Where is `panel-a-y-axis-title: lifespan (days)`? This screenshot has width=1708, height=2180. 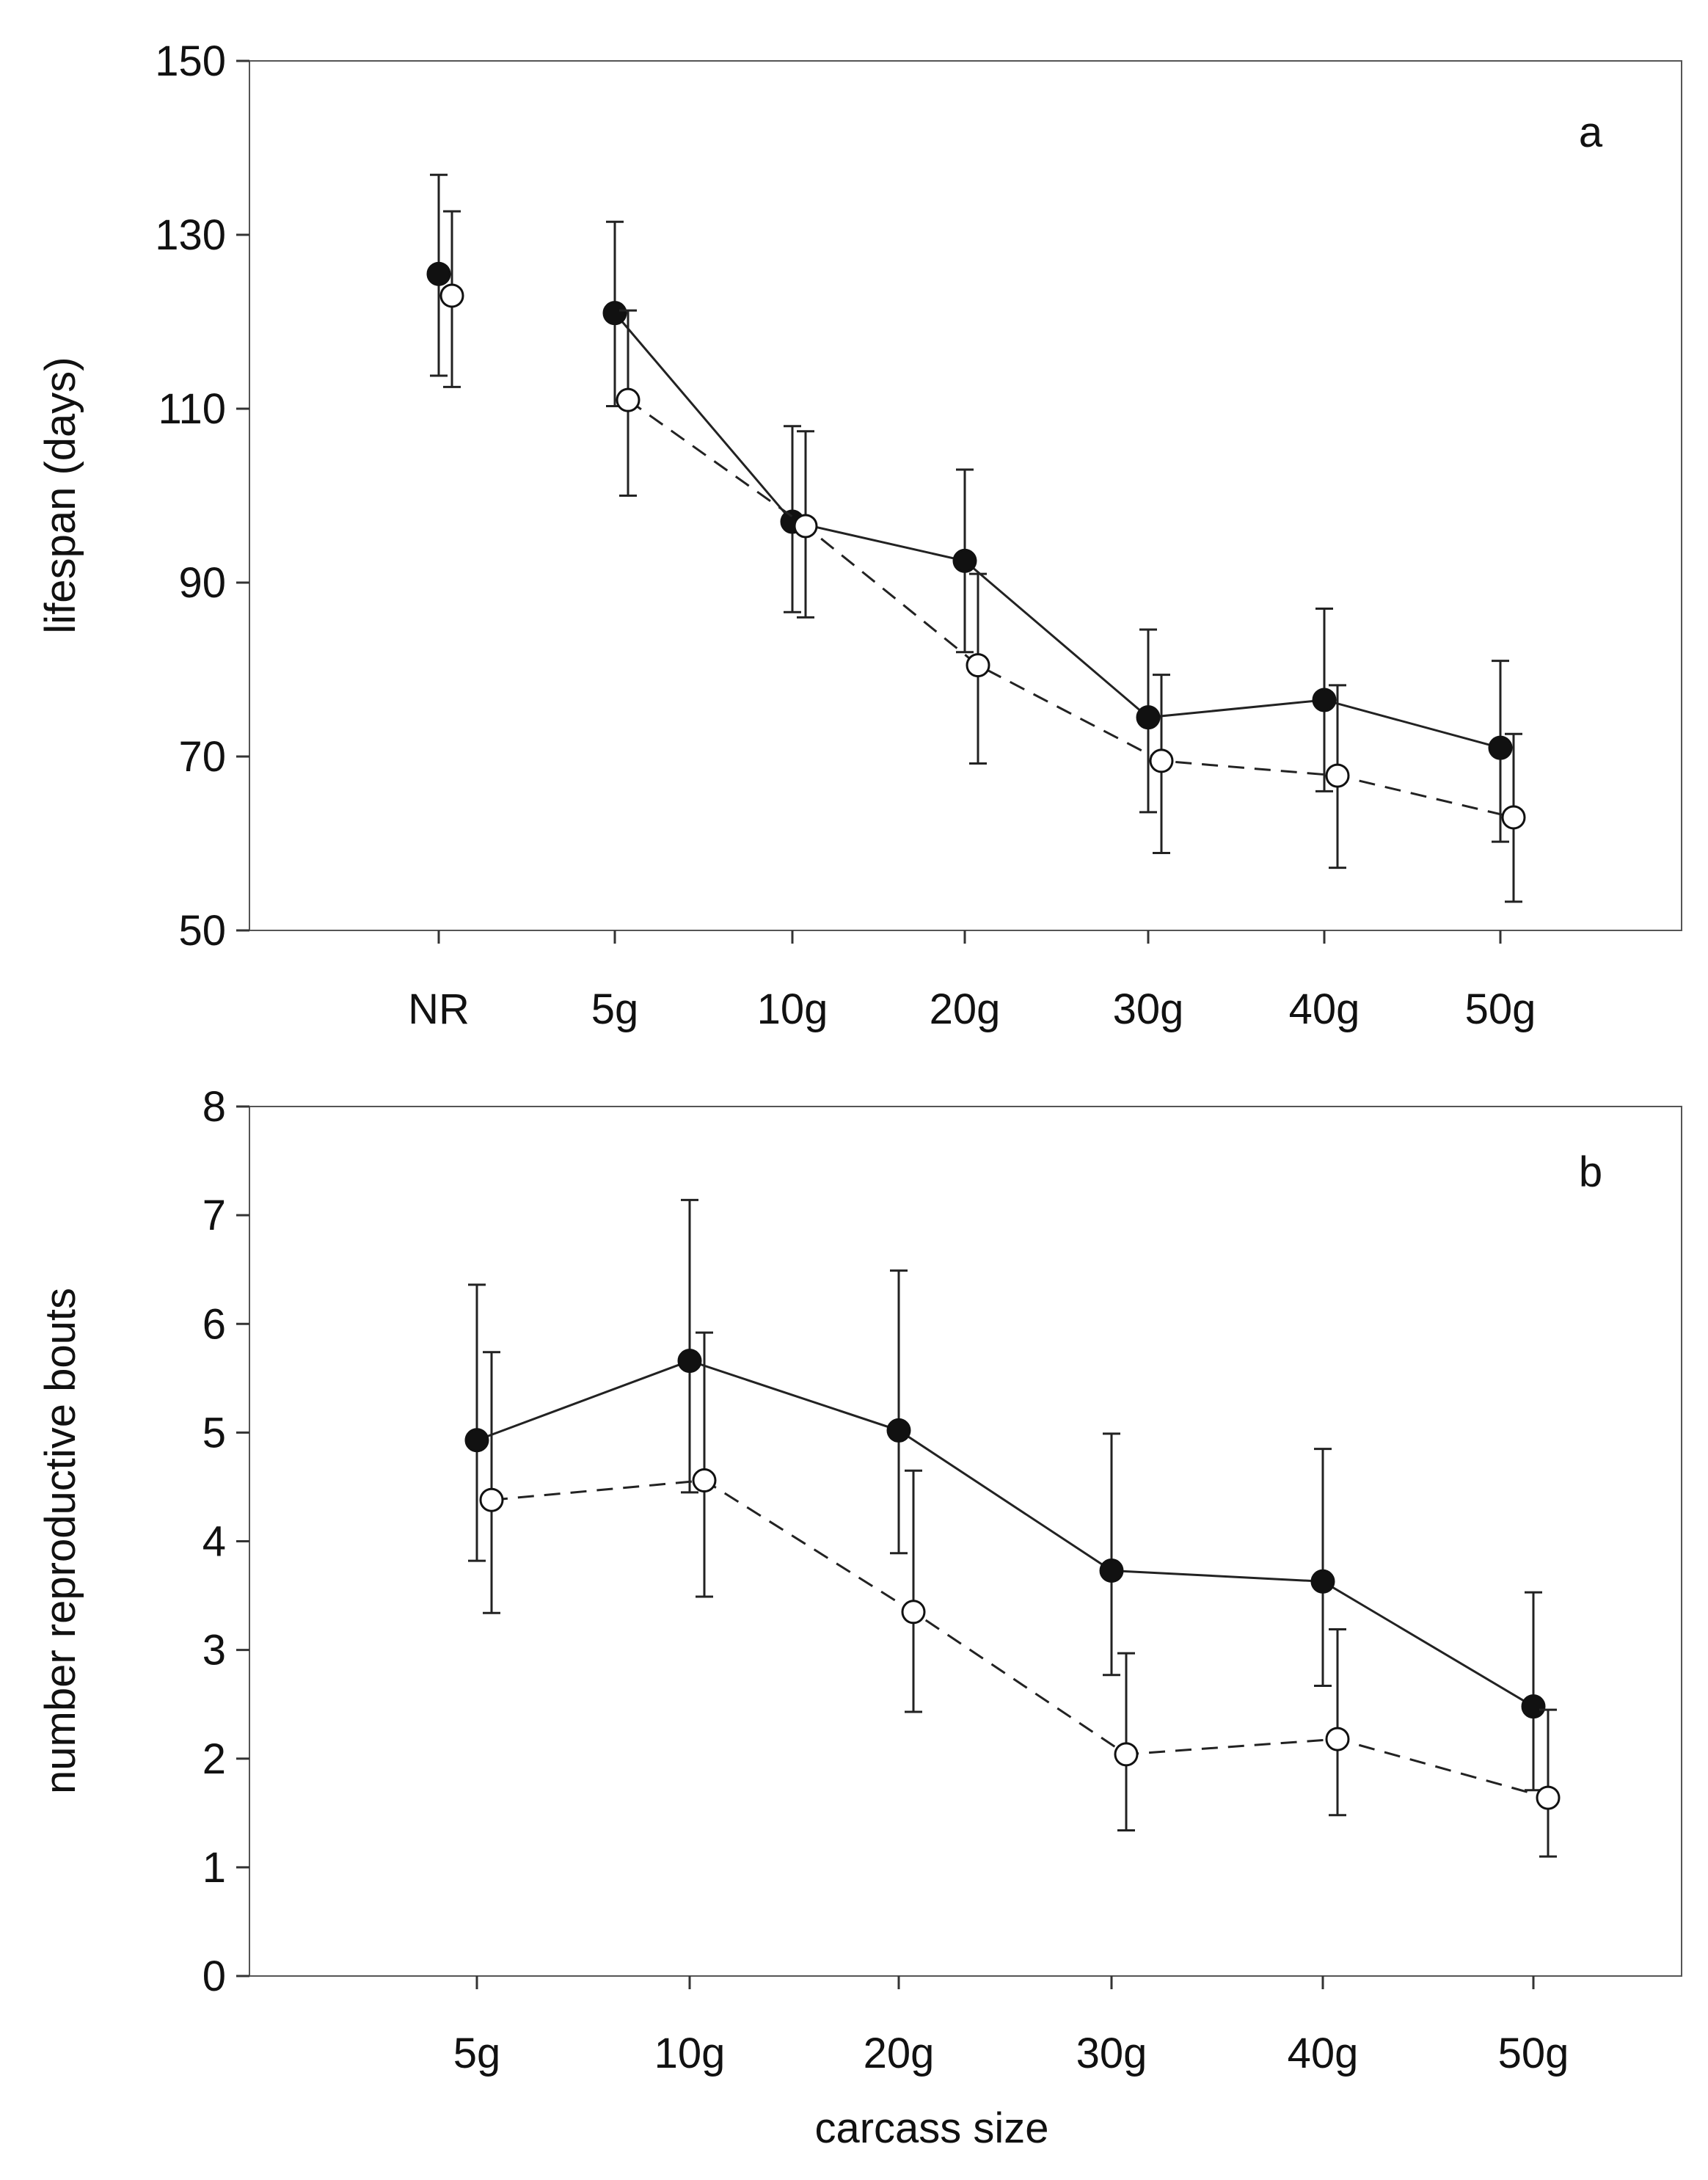
panel-a-y-axis-title: lifespan (days) is located at coordinates (60, 495).